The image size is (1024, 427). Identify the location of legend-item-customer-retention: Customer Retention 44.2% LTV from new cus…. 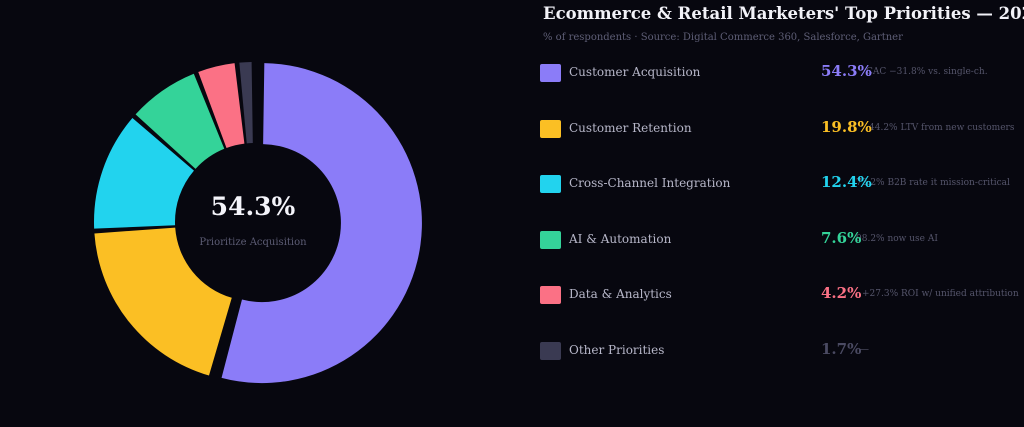
(782, 129).